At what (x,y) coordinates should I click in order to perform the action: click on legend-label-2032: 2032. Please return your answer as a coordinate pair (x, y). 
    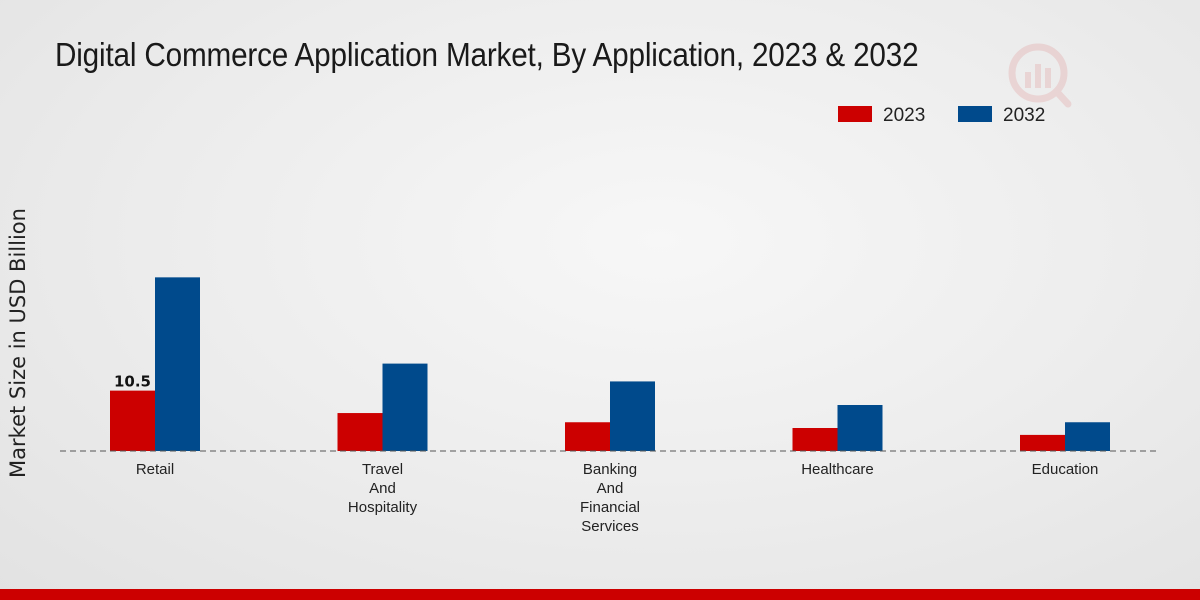
    Looking at the image, I should click on (1024, 115).